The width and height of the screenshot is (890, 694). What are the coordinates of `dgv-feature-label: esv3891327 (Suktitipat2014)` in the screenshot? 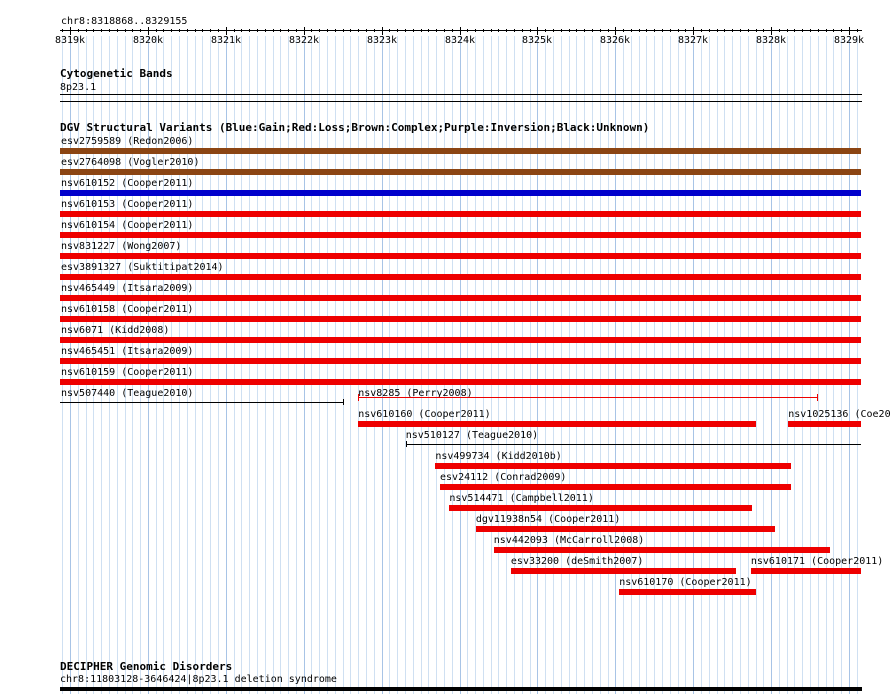 It's located at (142, 267).